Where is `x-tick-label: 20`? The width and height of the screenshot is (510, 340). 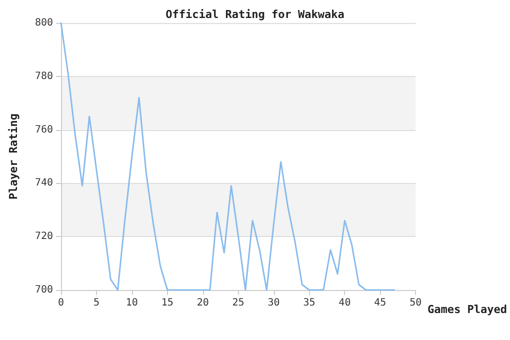
x-tick-label: 20 is located at coordinates (202, 303).